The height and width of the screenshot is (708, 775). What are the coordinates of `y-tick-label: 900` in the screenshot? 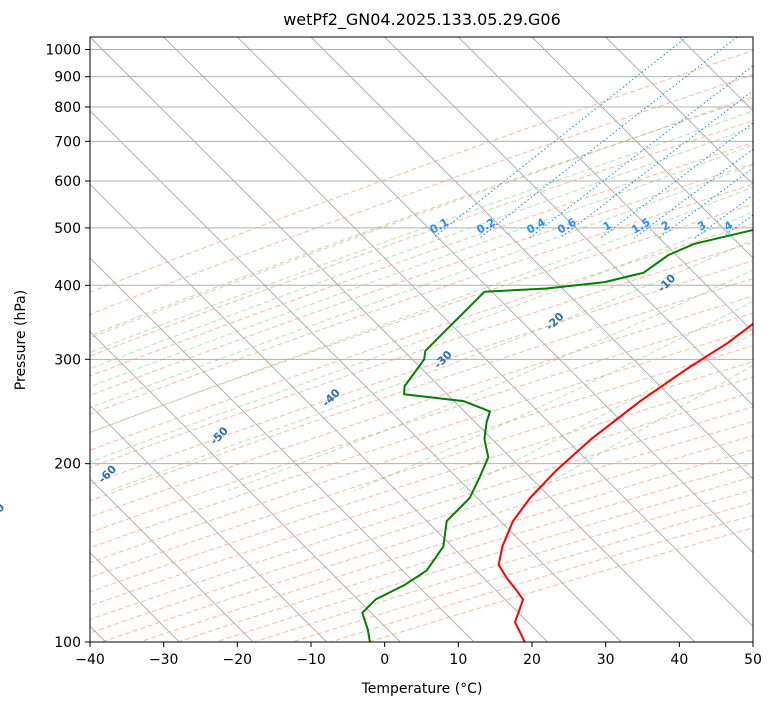 It's located at (67, 78).